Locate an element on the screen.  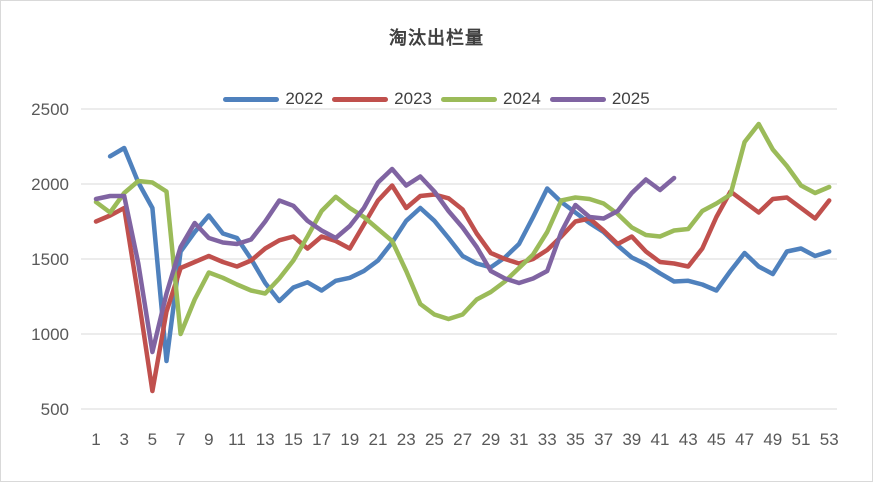
x-axis-tick-label: 25 is located at coordinates (434, 439).